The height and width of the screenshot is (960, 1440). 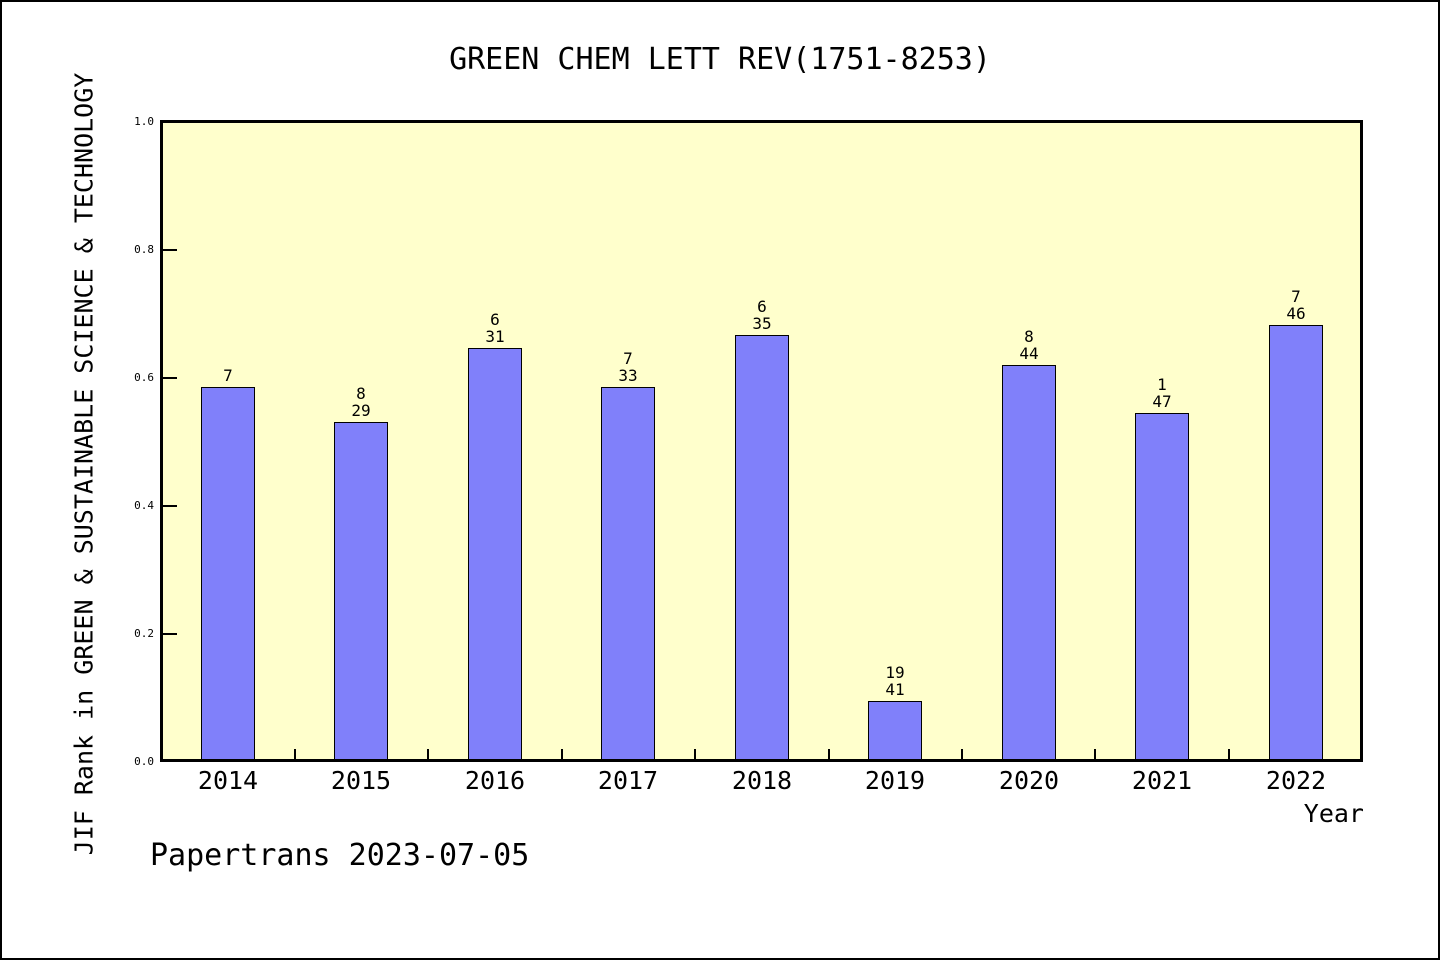 What do you see at coordinates (1162, 401) in the screenshot?
I see `bar-value-line: 47` at bounding box center [1162, 401].